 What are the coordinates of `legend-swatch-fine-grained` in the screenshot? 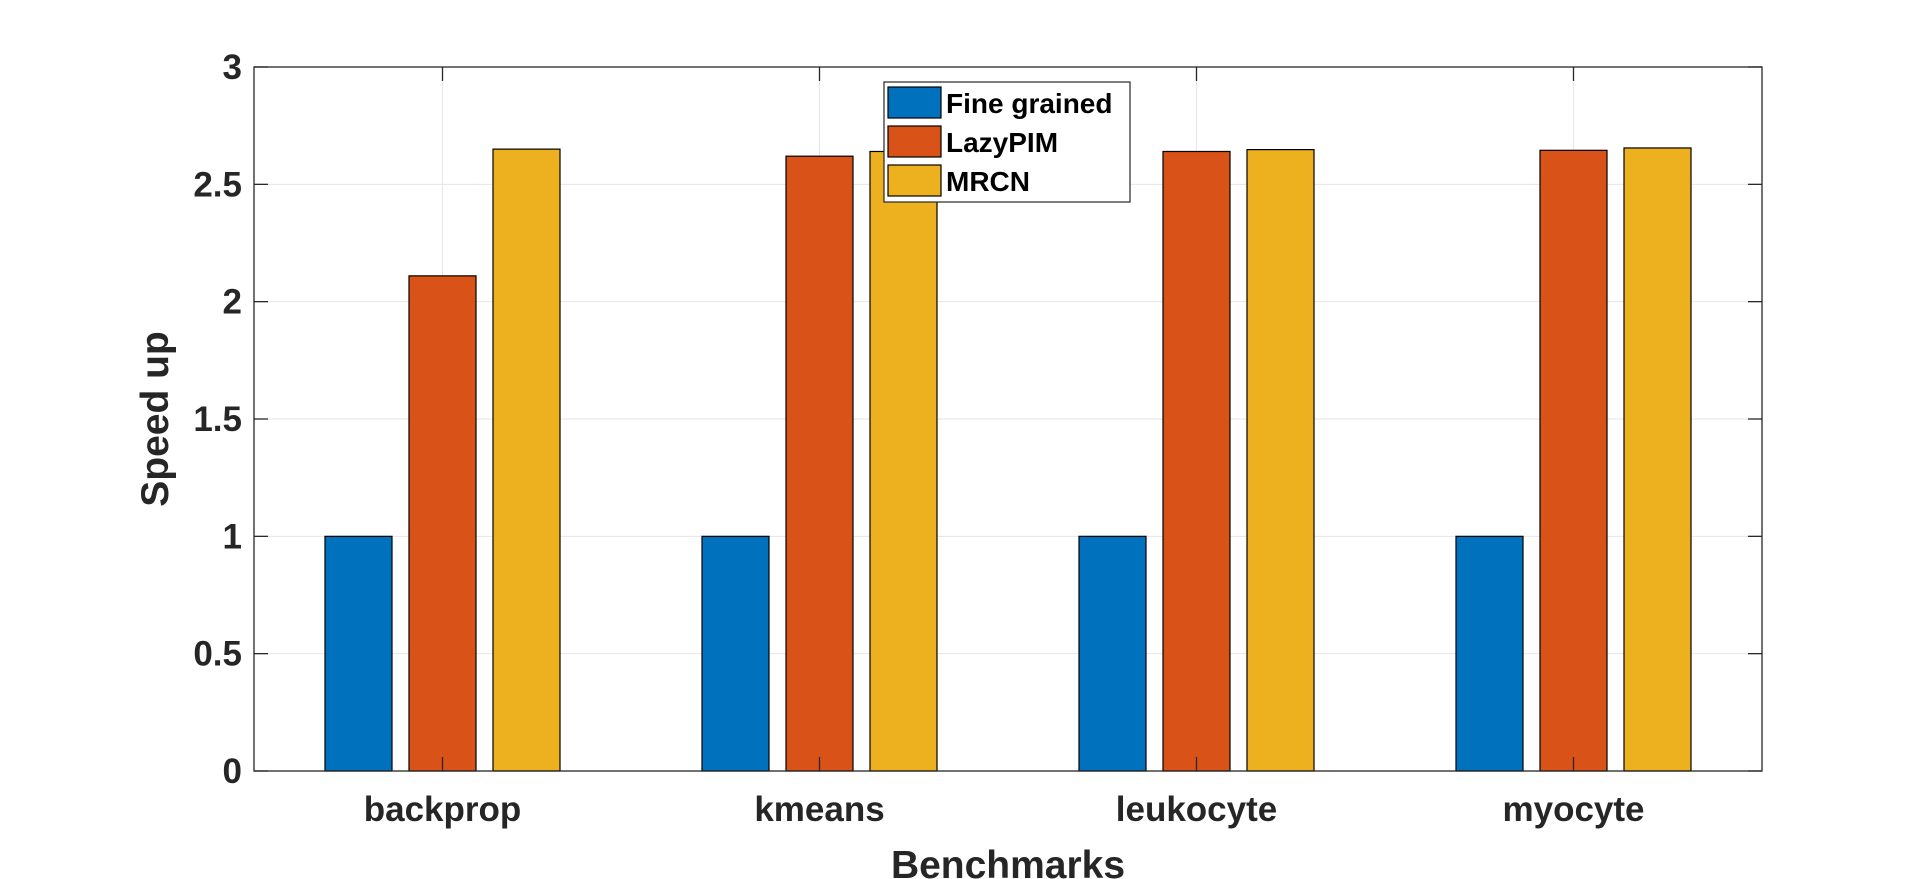 It's located at (914, 102).